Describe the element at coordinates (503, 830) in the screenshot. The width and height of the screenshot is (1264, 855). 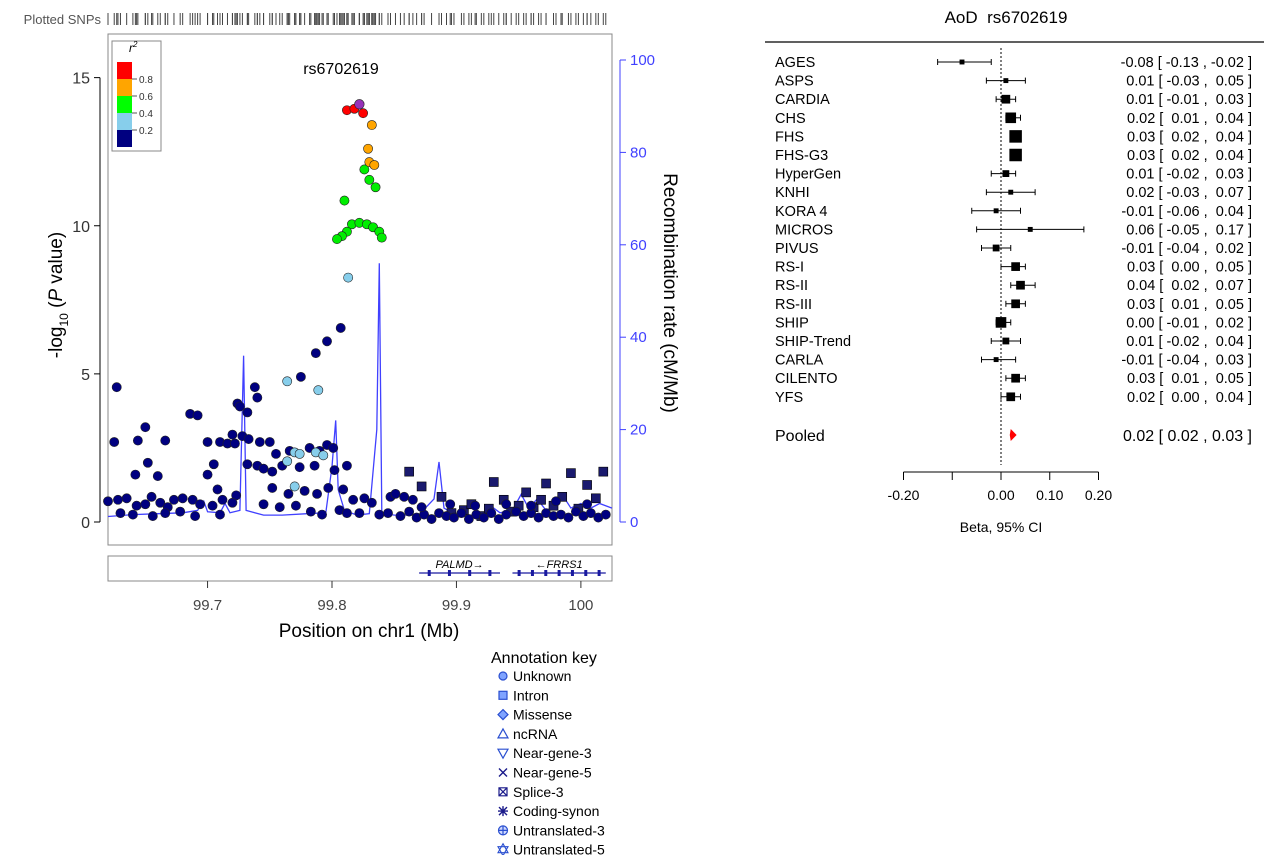
I see `circle-plus-icon` at that location.